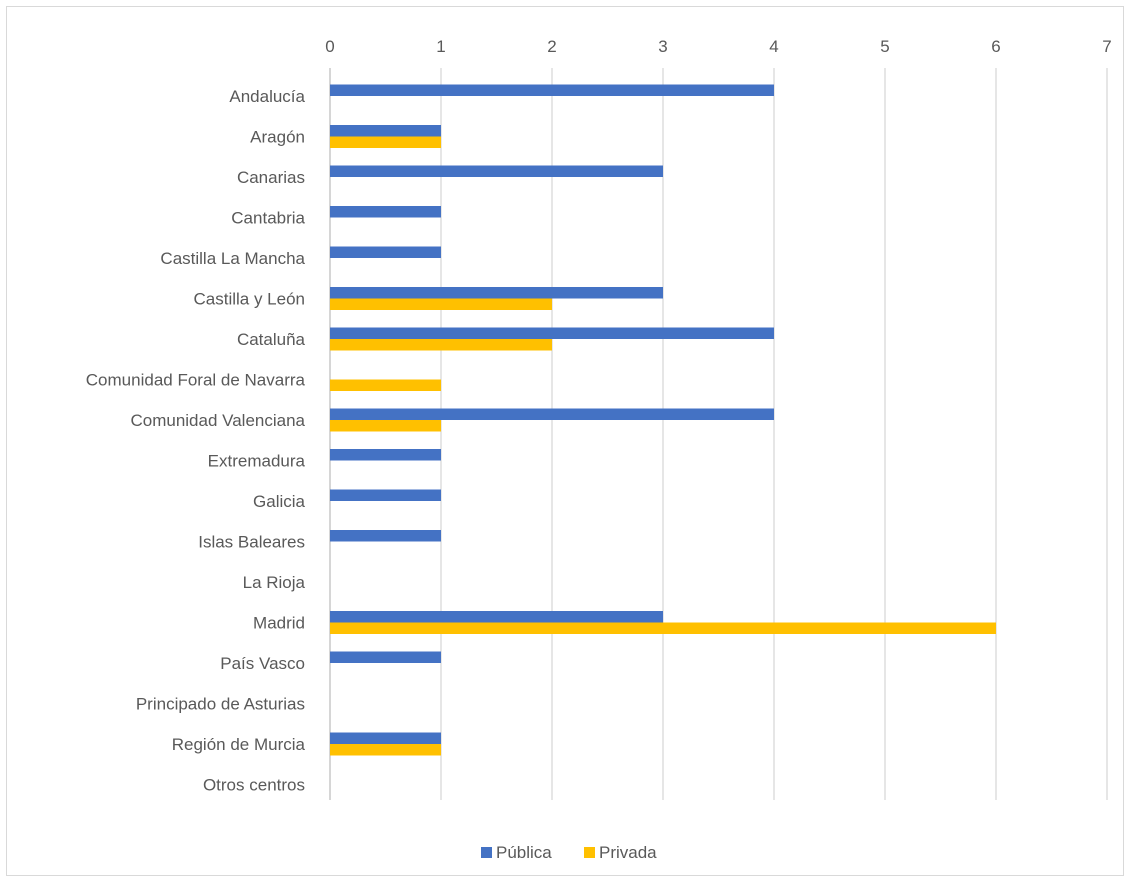 This screenshot has width=1129, height=883. What do you see at coordinates (551, 46) in the screenshot?
I see `x-tick-label: 2` at bounding box center [551, 46].